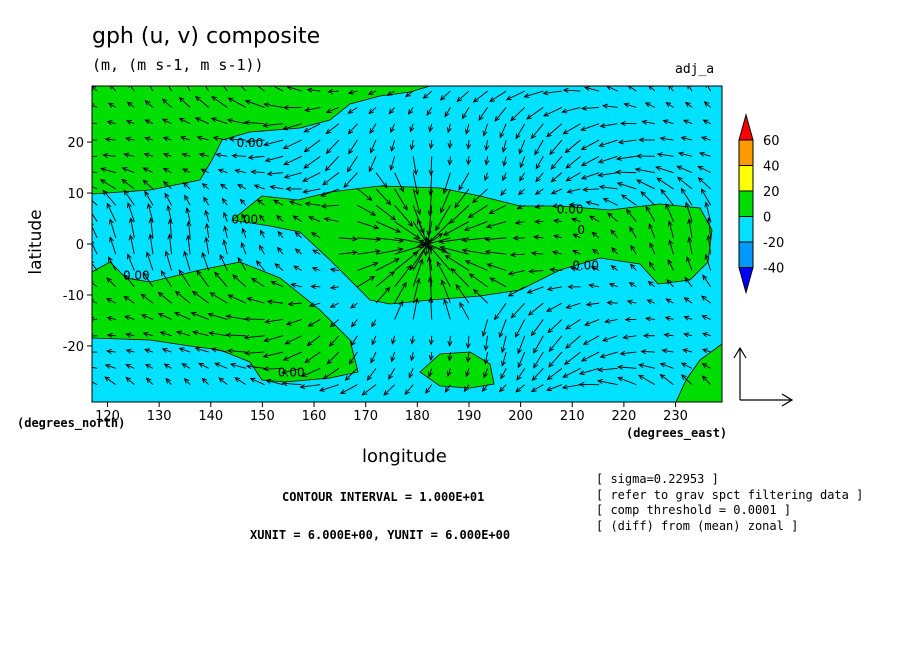  I want to click on y-tick-label: 0, so click(80, 245).